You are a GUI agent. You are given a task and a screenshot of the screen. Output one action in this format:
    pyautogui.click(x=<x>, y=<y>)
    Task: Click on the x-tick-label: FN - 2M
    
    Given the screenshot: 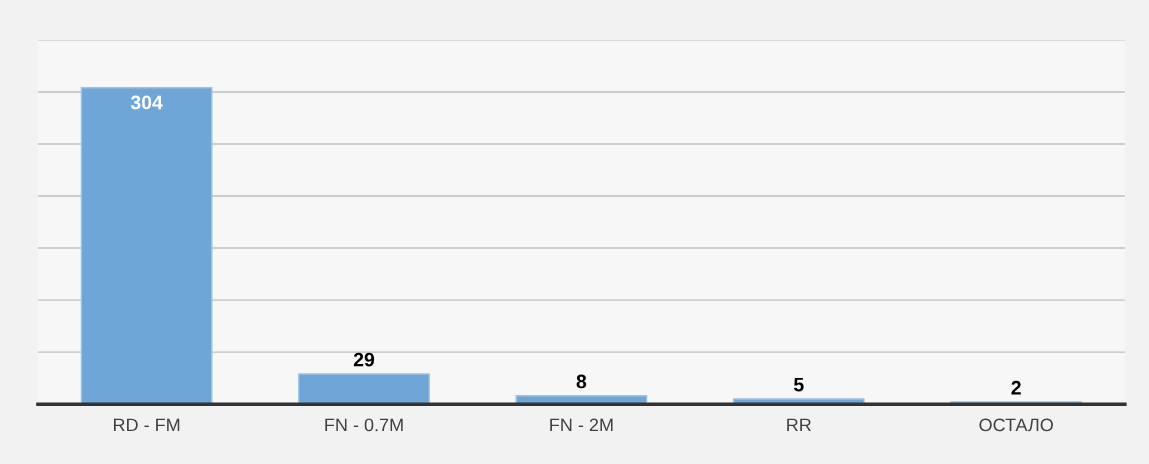 What is the action you would take?
    pyautogui.click(x=581, y=425)
    